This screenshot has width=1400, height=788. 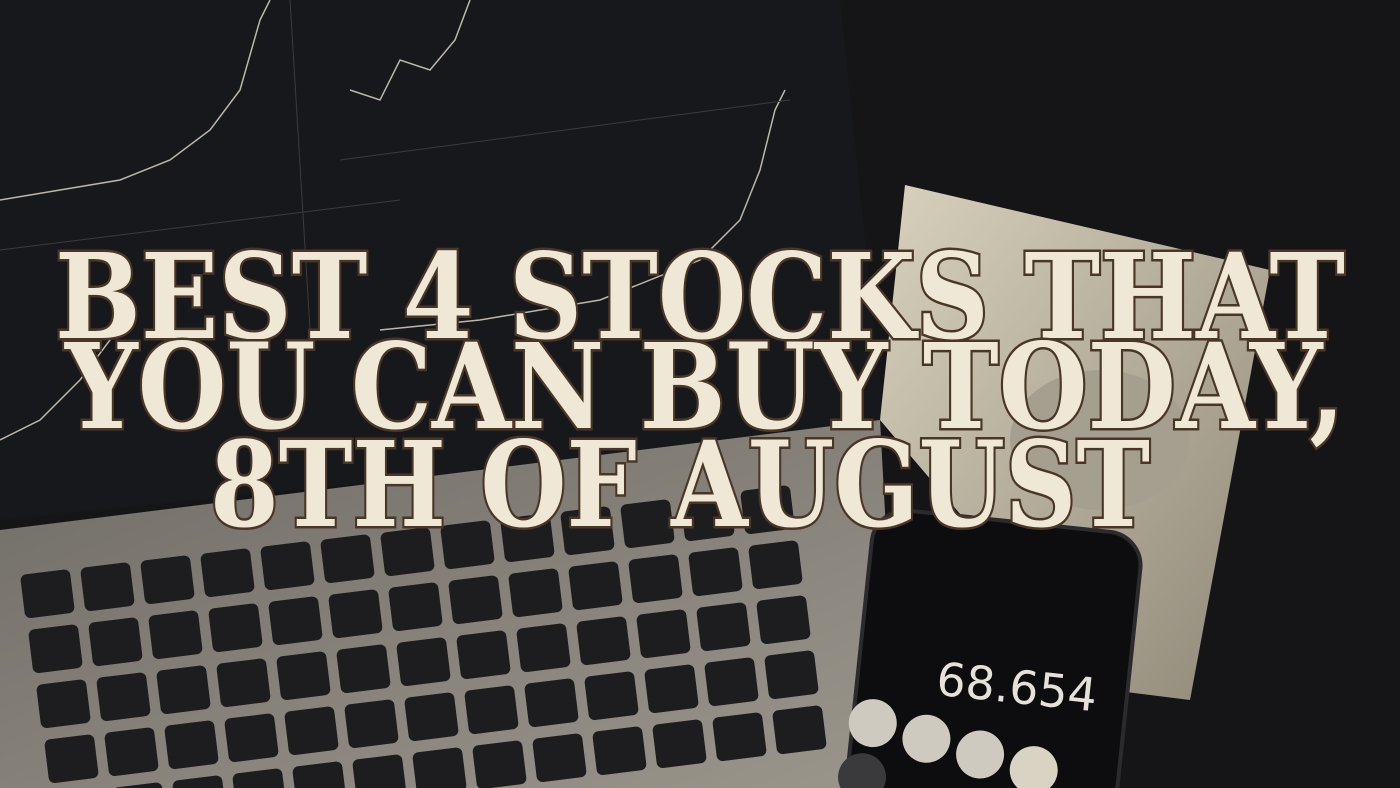 I want to click on coin, so click(x=1100, y=440).